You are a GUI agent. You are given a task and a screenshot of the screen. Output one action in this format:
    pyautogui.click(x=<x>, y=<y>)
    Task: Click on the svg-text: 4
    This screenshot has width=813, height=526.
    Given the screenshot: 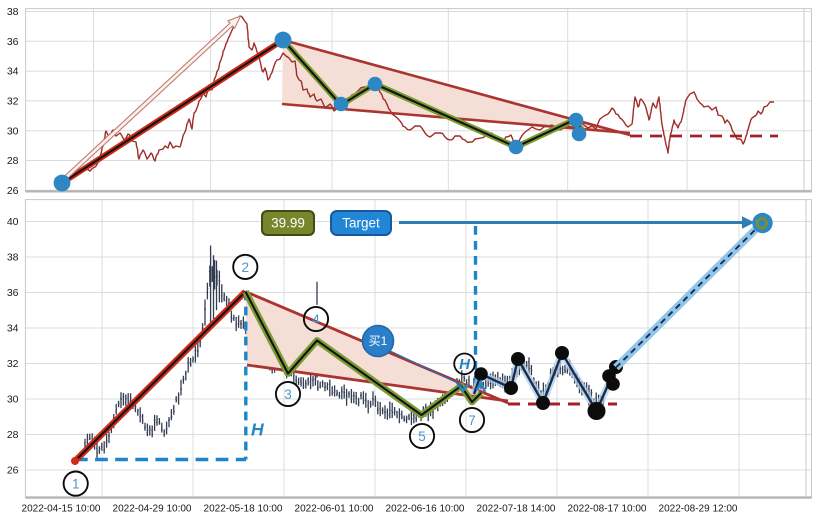 What is the action you would take?
    pyautogui.click(x=316, y=319)
    